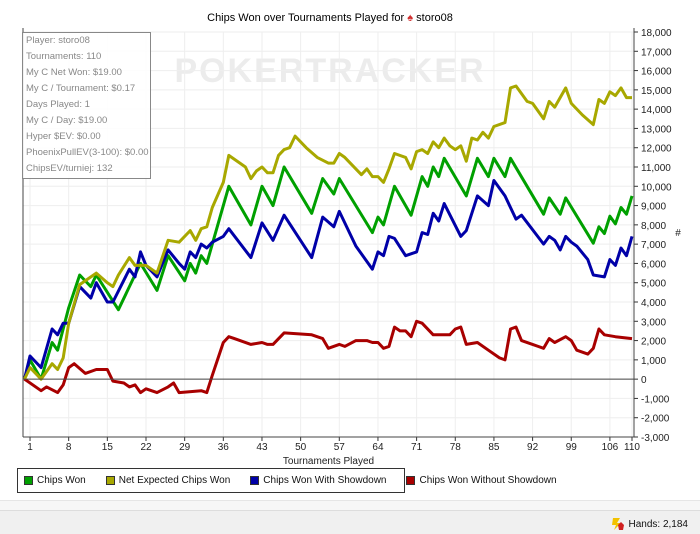 Image resolution: width=700 pixels, height=534 pixels. Describe the element at coordinates (64, 56) in the screenshot. I see `stat-tournaments: Tournaments: 110` at that location.